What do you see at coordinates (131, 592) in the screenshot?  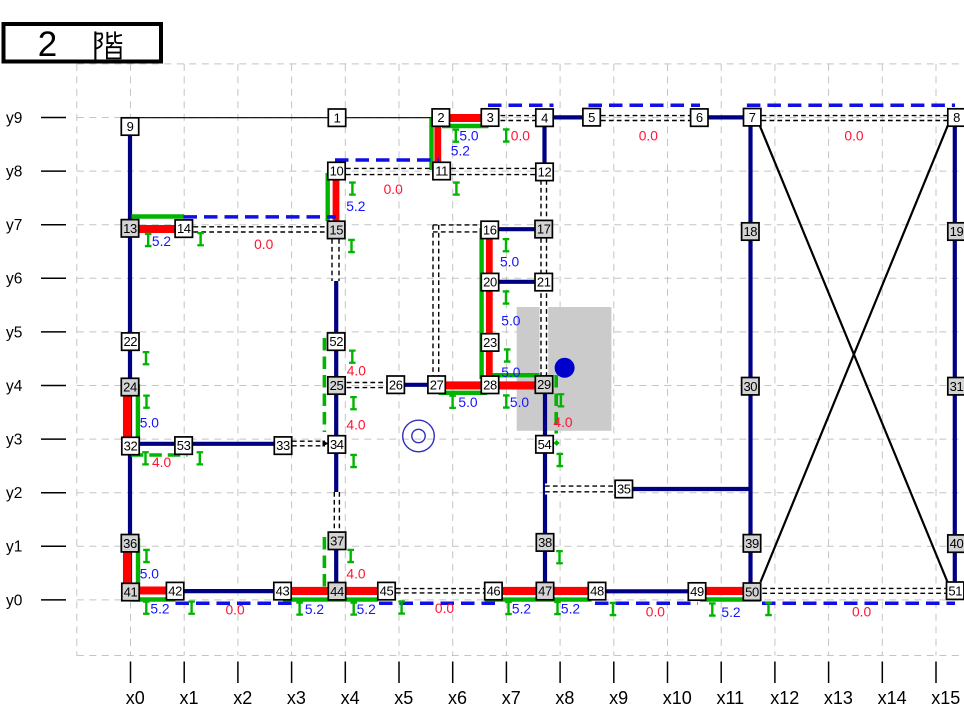 I see `svg-text: 41` at bounding box center [131, 592].